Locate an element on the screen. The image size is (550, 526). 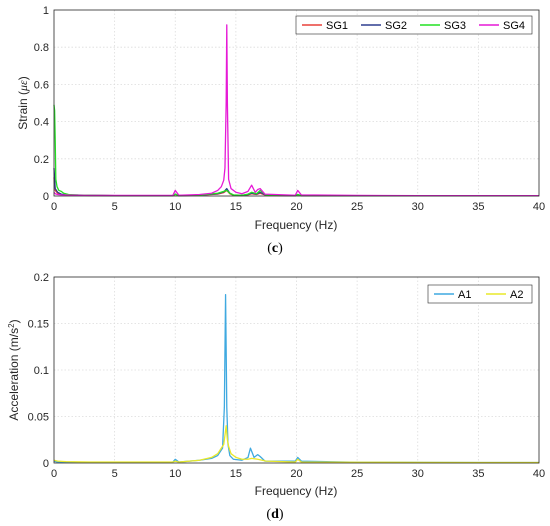
legend-items: SG1 SG2 SG3 SG4 is located at coordinates (413, 26).